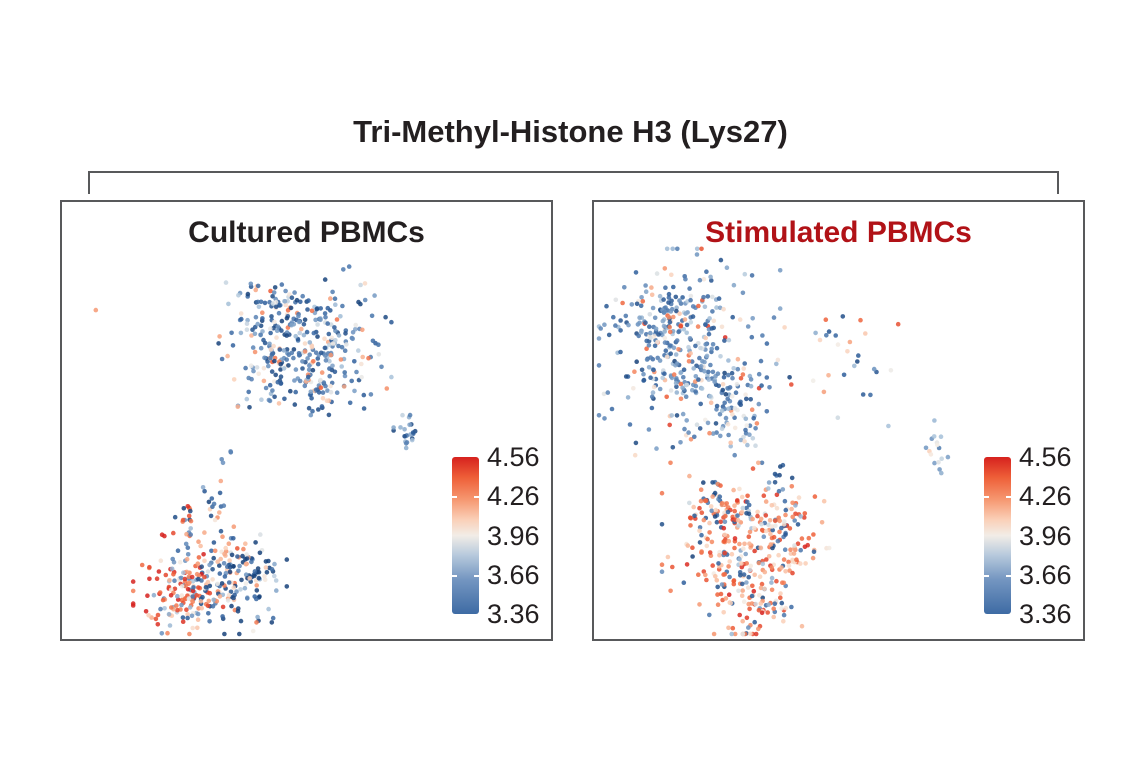 The height and width of the screenshot is (768, 1141). I want to click on bracket-span, so click(573, 182).